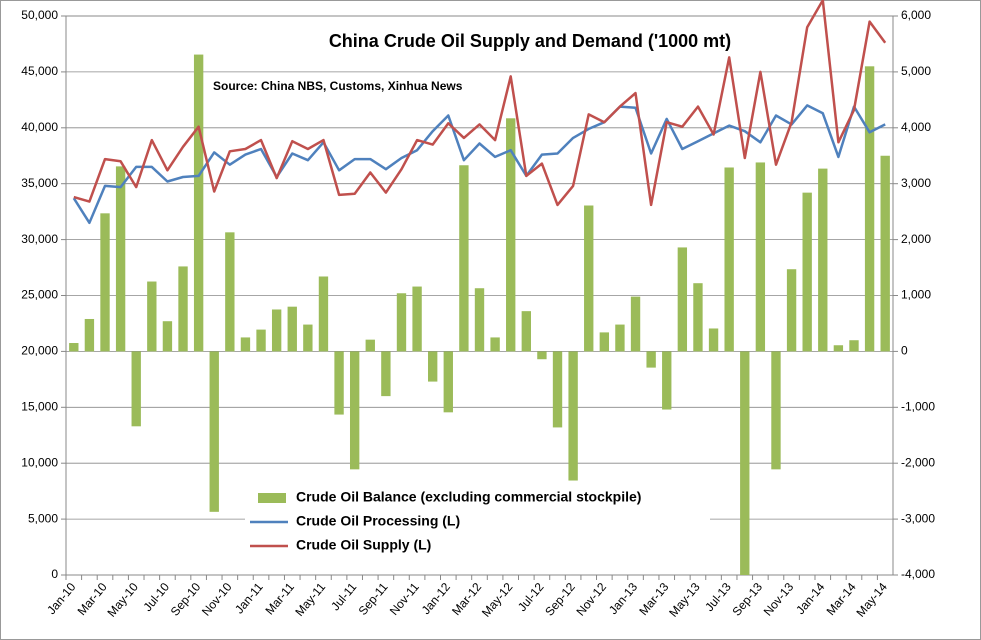  Describe the element at coordinates (904, 351) in the screenshot. I see `y2-tick-label: 0` at that location.